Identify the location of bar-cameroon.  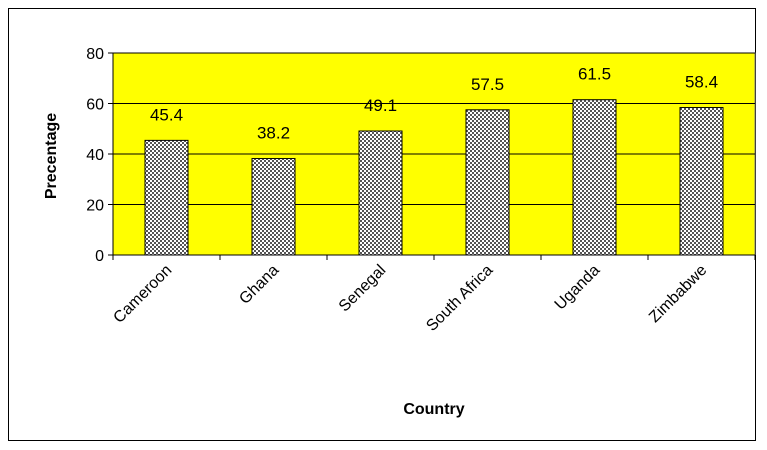
(166, 197).